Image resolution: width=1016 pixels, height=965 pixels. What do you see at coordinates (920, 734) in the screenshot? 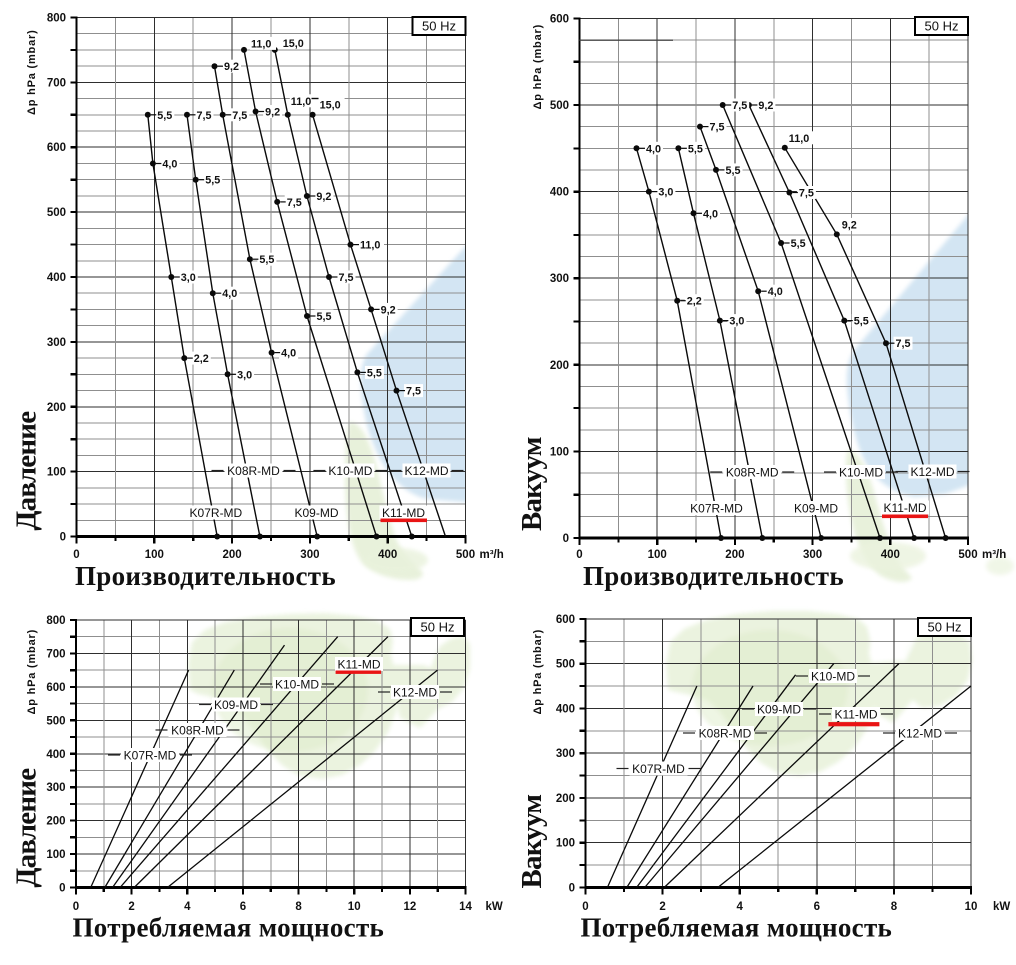
I see `svg-text: K12-MD` at bounding box center [920, 734].